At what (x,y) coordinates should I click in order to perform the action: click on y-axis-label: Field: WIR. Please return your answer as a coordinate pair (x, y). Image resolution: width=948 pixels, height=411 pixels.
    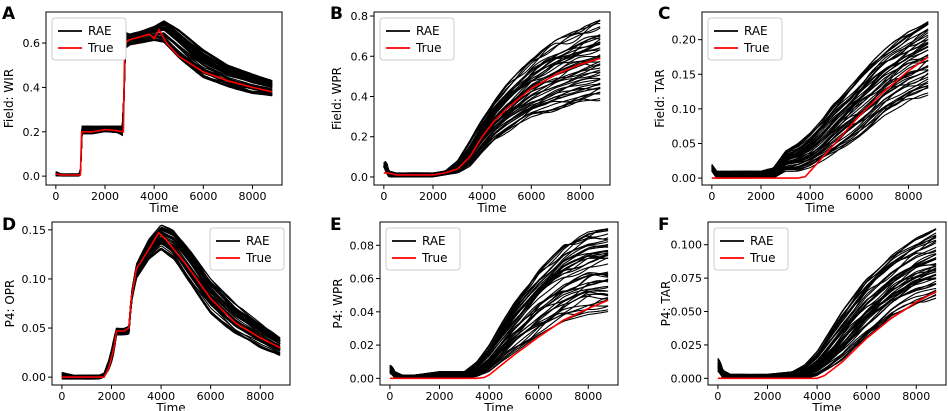
    Looking at the image, I should click on (9, 98).